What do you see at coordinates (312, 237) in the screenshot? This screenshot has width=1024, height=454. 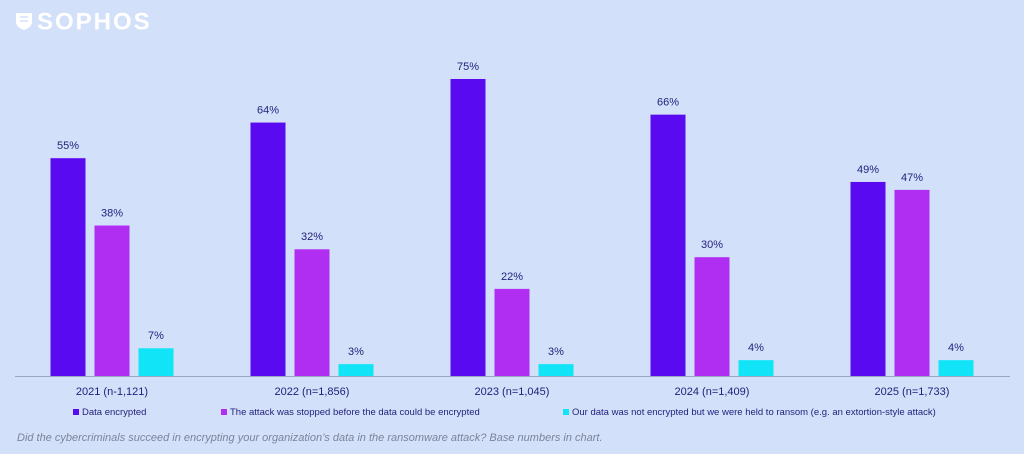 I see `value-label: 32%` at bounding box center [312, 237].